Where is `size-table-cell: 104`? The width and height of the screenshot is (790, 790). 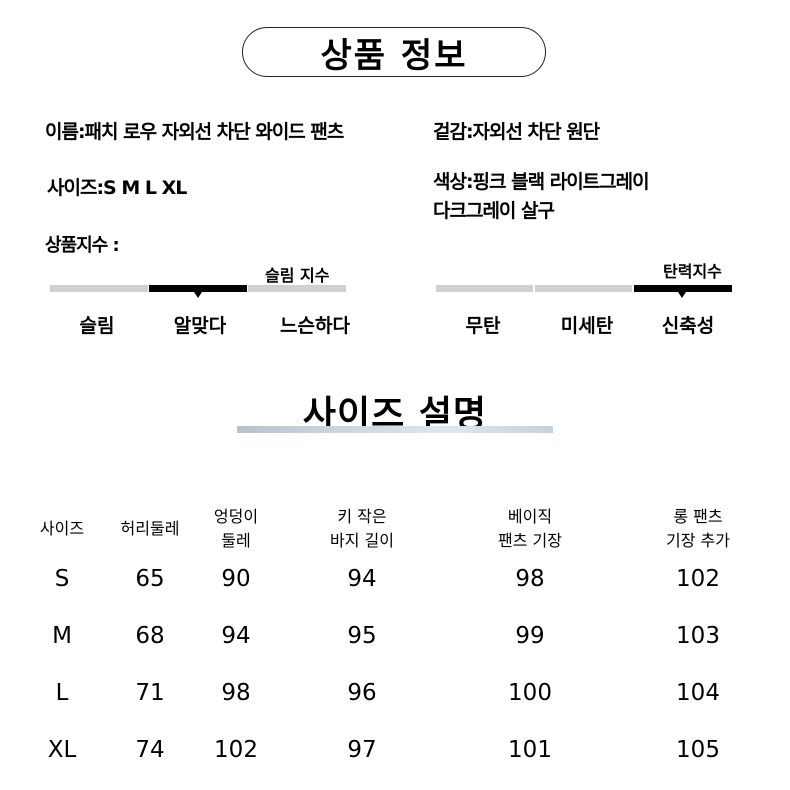 size-table-cell: 104 is located at coordinates (698, 693).